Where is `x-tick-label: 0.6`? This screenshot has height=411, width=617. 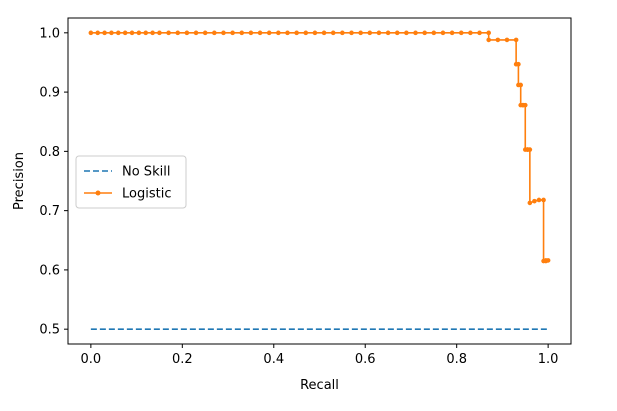
x-tick-label: 0.6 is located at coordinates (365, 359).